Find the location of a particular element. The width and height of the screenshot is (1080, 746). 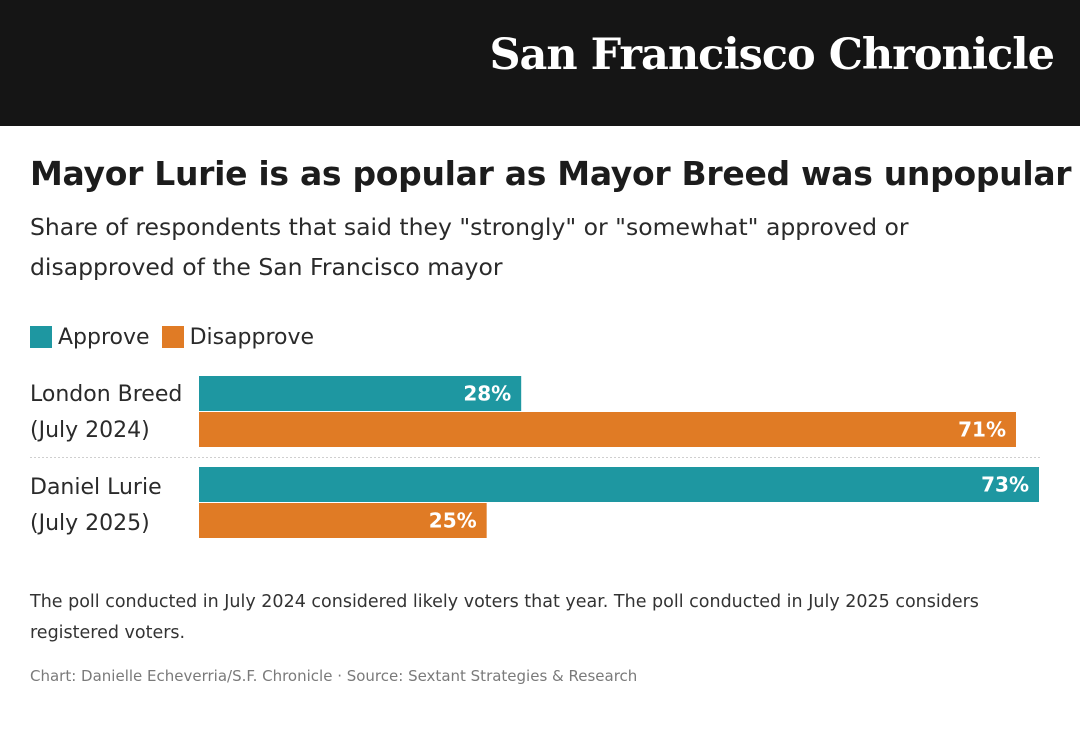

bar-label-breed-disapprove: 71% is located at coordinates (982, 430).